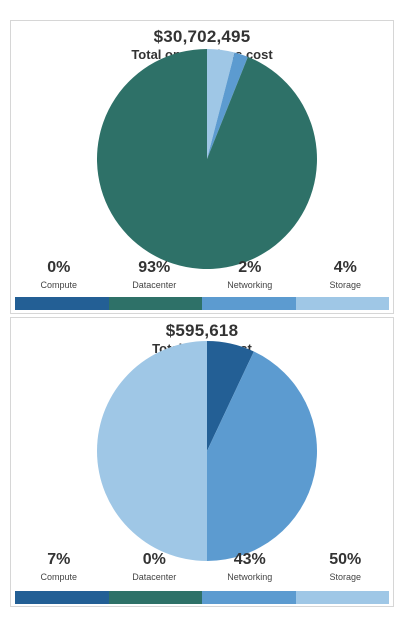  Describe the element at coordinates (230, 396) in the screenshot. I see `pie-slice-compute` at that location.